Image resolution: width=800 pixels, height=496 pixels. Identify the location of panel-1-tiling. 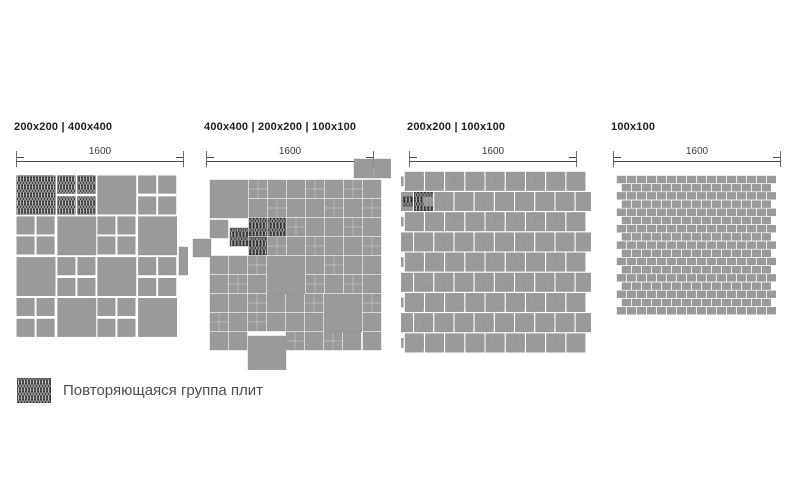
(102, 256).